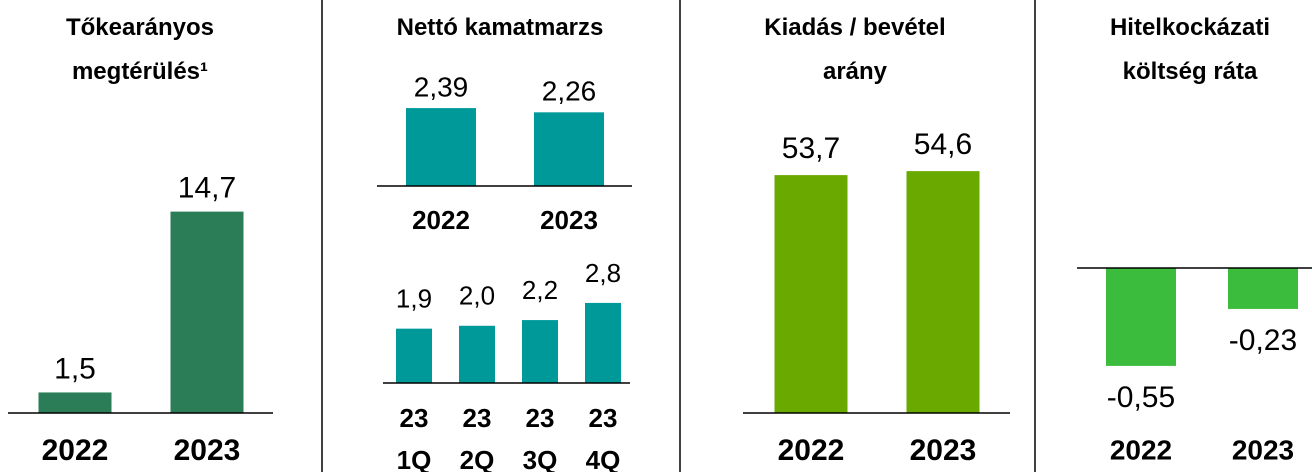 Image resolution: width=1312 pixels, height=472 pixels. What do you see at coordinates (477, 458) in the screenshot?
I see `category-label-line: 2Q` at bounding box center [477, 458].